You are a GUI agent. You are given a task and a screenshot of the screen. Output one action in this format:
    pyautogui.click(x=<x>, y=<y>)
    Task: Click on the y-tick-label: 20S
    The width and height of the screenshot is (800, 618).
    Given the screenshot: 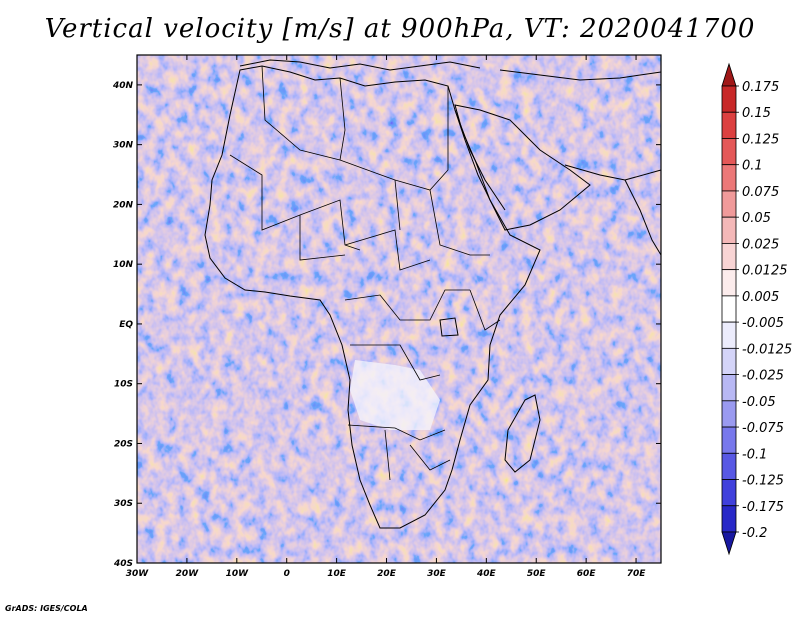 What is the action you would take?
    pyautogui.click(x=123, y=444)
    